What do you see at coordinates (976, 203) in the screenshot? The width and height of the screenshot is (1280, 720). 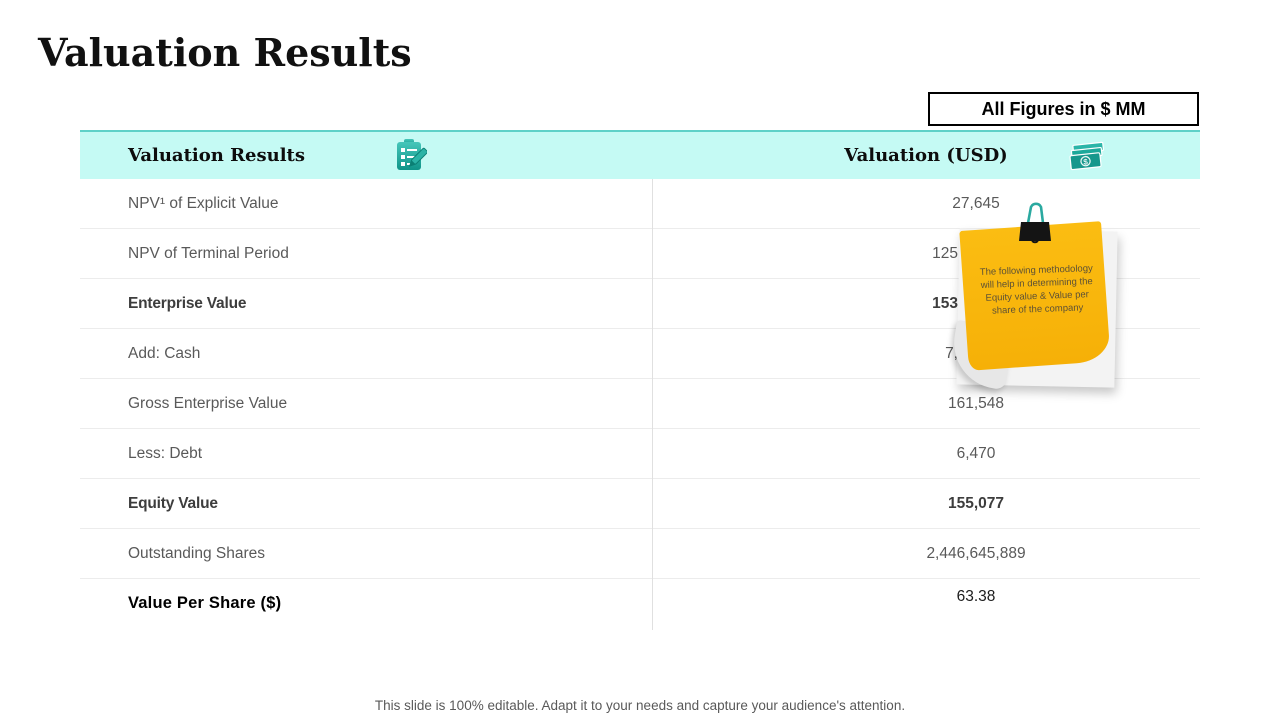 I see `row-value: 27,645` at bounding box center [976, 203].